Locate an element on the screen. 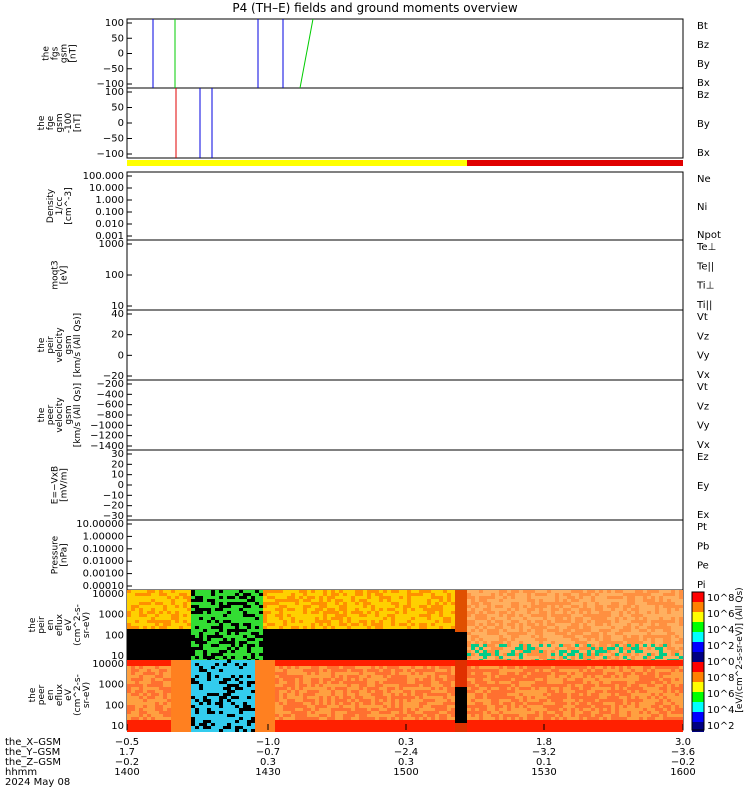  y-label-peer_spec: the peer en eflux eV (cm^2-s-sr-eV) is located at coordinates (60, 695).